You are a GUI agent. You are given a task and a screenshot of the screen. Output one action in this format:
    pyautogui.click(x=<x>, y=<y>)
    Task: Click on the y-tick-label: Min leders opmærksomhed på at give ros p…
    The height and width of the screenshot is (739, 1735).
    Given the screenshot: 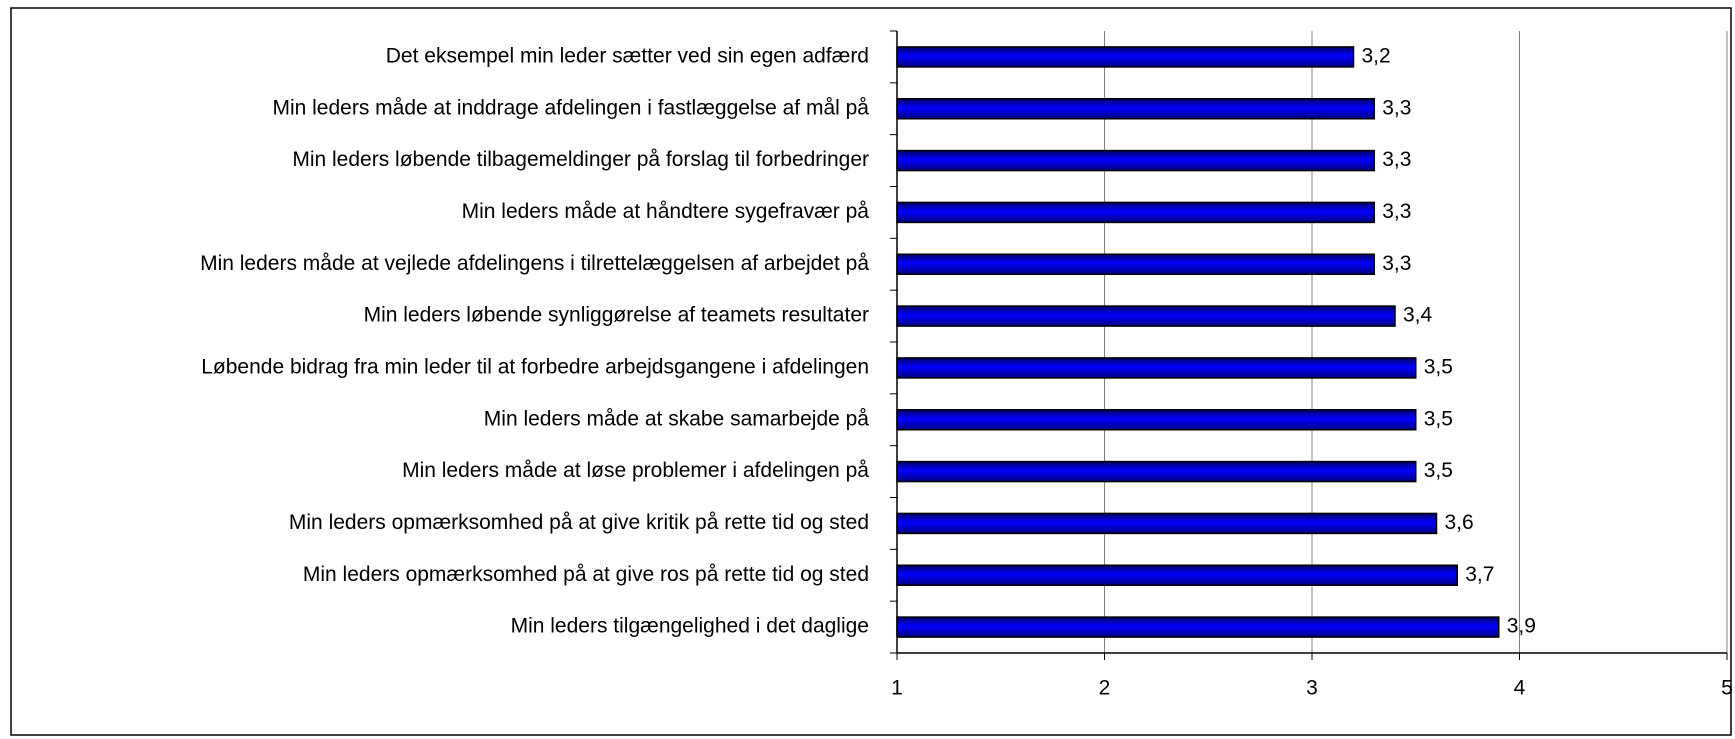 What is the action you would take?
    pyautogui.click(x=586, y=574)
    